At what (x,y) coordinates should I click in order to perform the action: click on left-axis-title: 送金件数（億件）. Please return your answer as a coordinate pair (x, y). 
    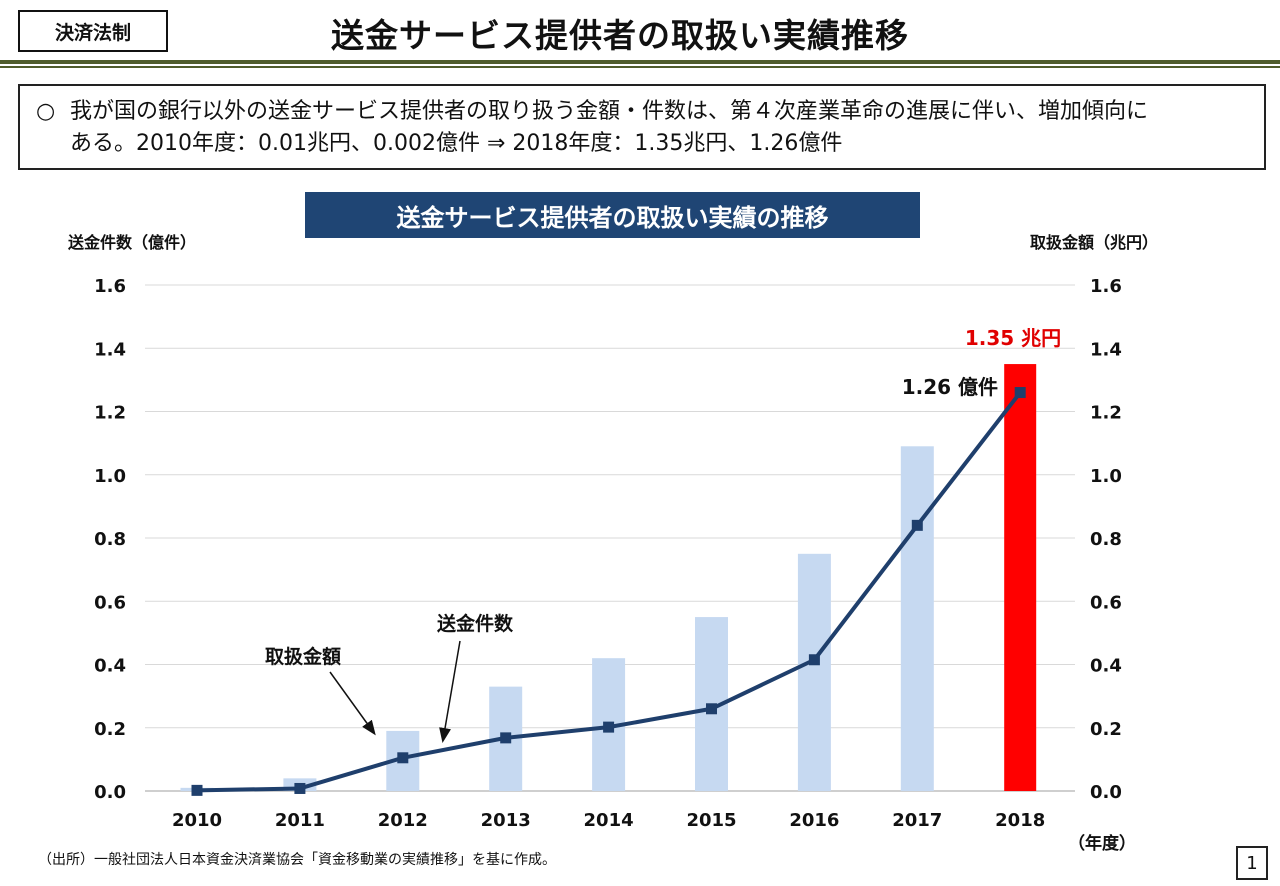
    Looking at the image, I should click on (132, 242).